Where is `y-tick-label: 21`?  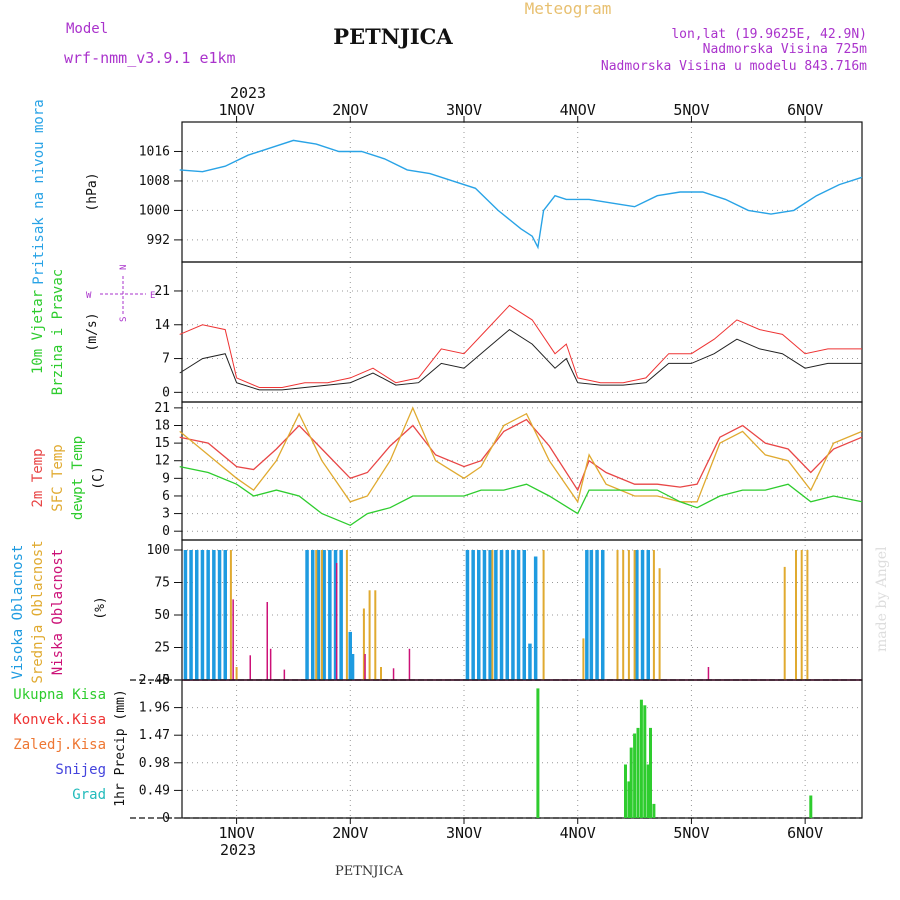
y-tick-label: 21 is located at coordinates (162, 408).